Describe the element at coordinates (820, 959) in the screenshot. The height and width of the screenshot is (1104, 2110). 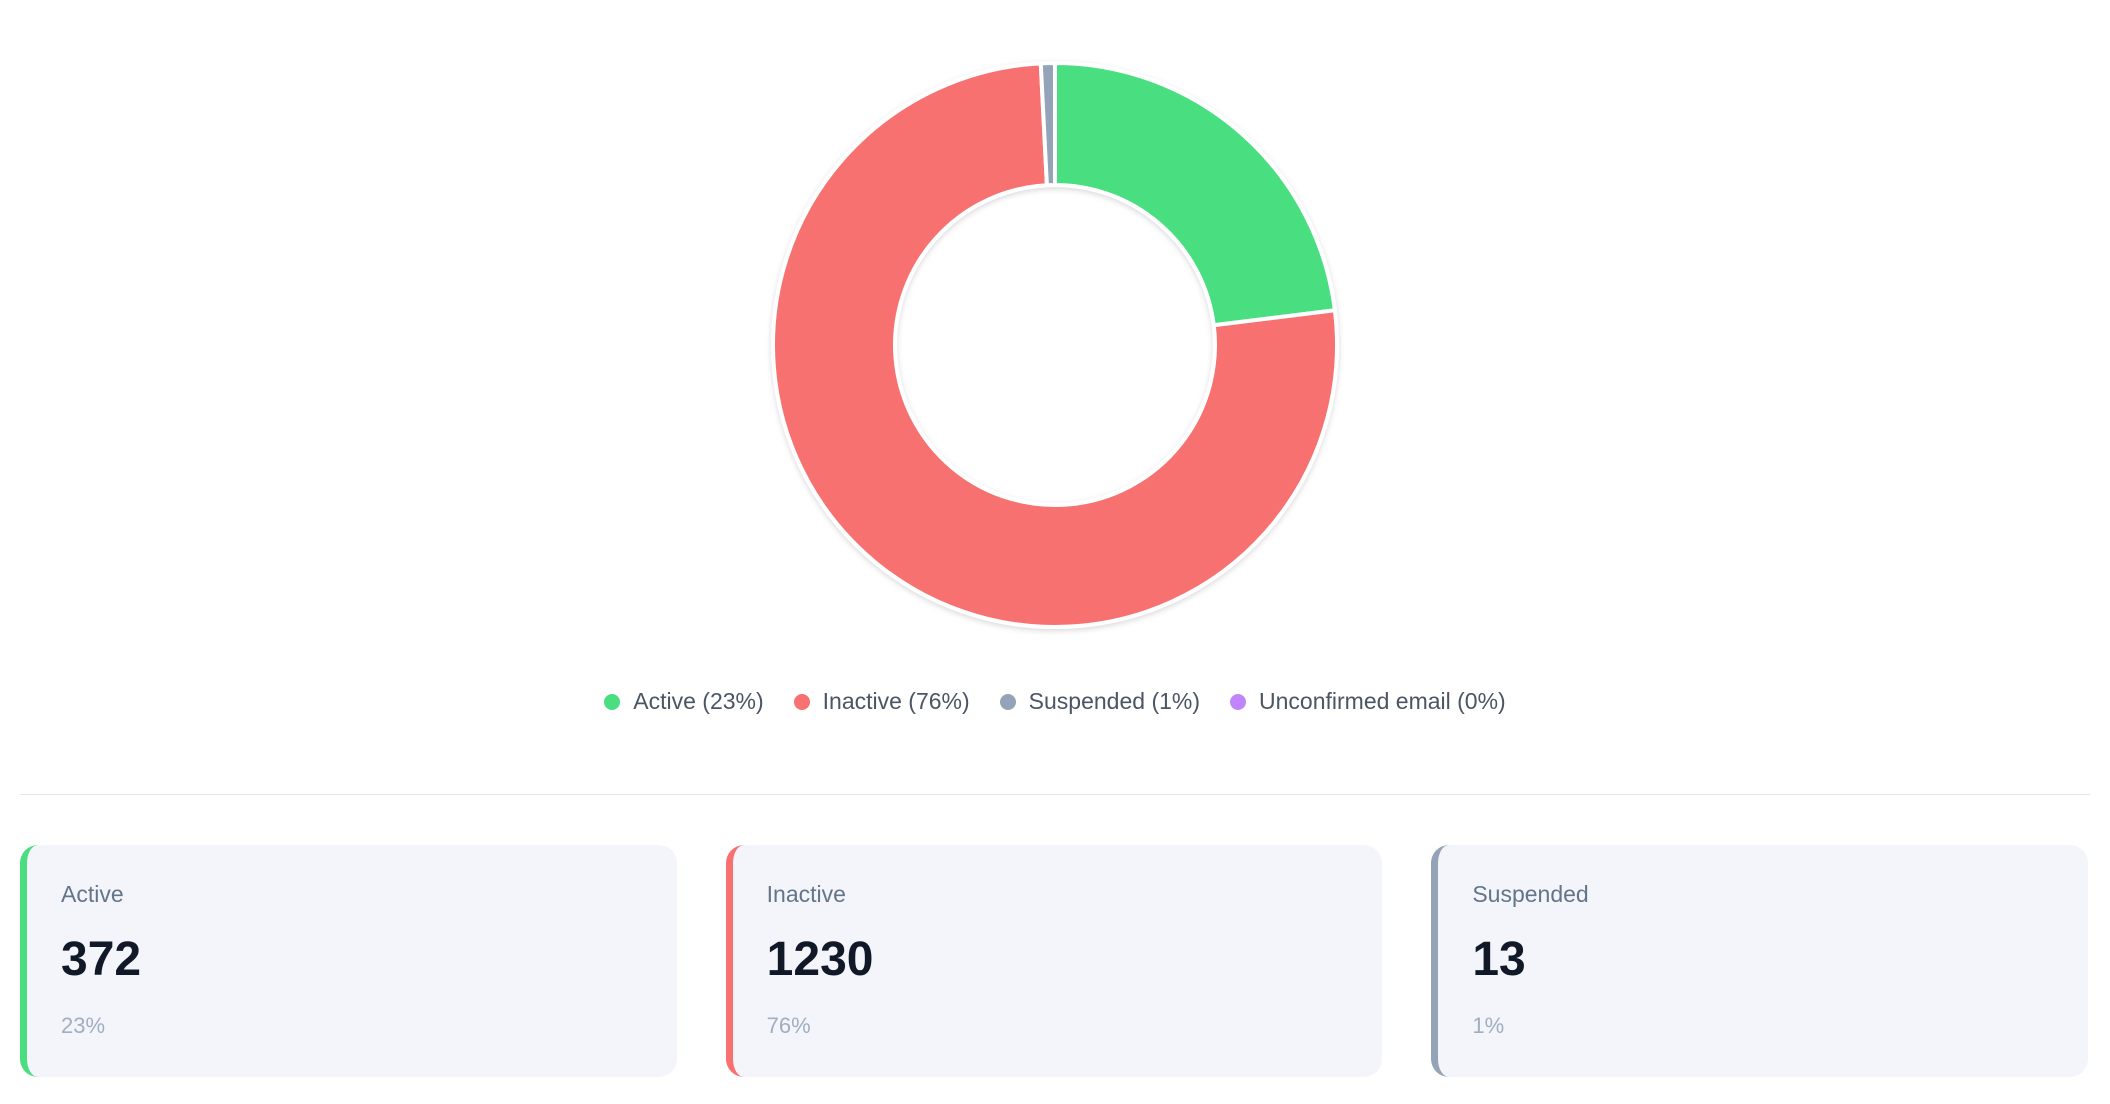
I see `stat-card-value: 1230` at that location.